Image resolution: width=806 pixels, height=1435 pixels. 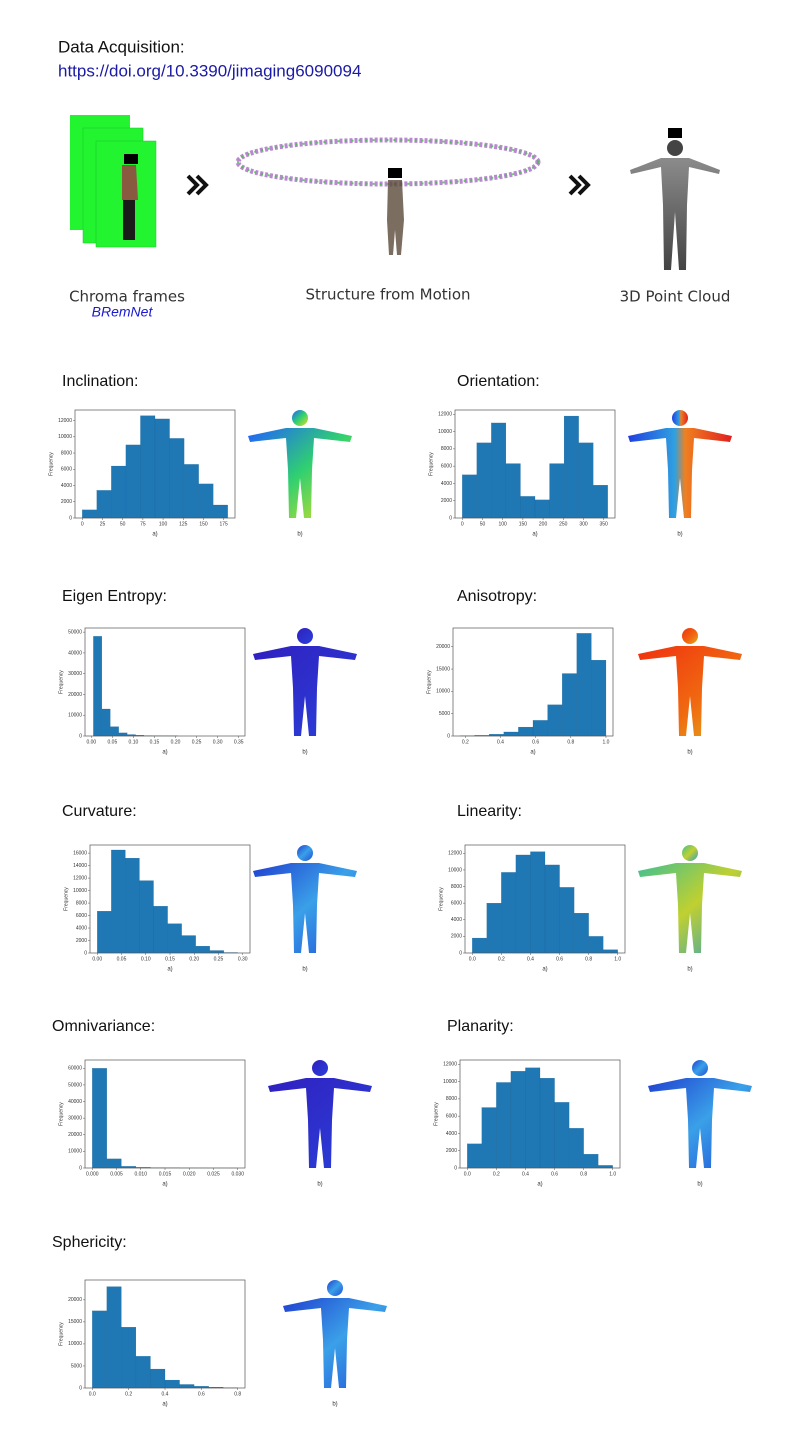 What do you see at coordinates (443, 669) in the screenshot?
I see `y-tick-label: 15000` at bounding box center [443, 669].